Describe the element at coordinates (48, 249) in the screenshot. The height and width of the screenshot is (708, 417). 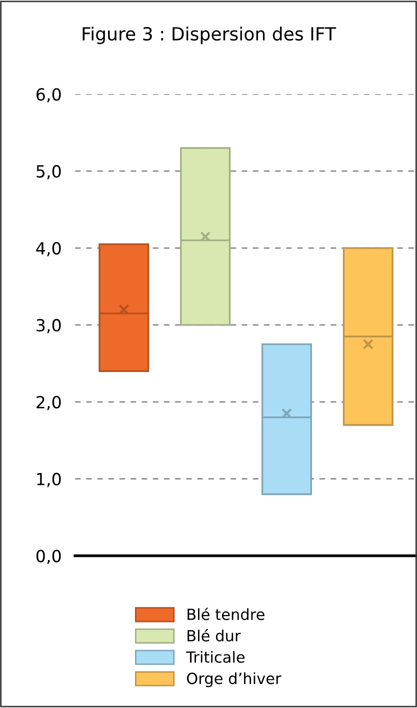
I see `y-tick-label: 4,0` at that location.